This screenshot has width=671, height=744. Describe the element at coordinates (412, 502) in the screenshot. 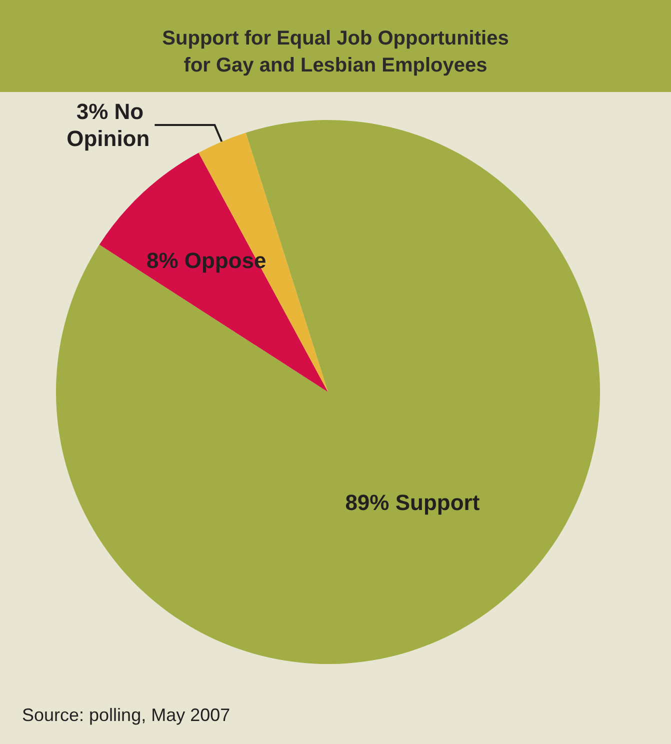

I see `slice-label: 89% Support` at that location.